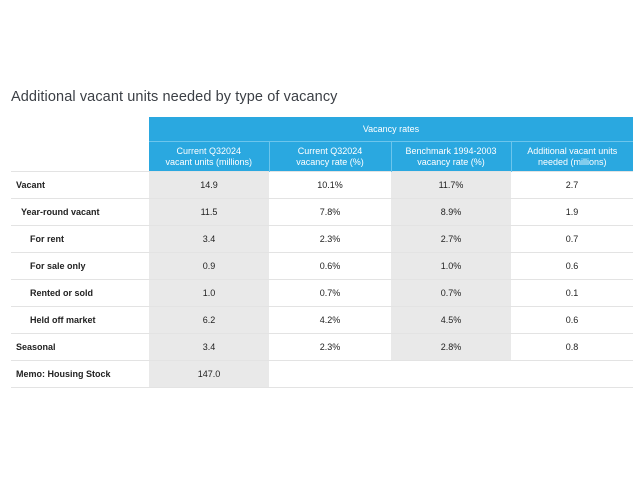  I want to click on cell-benchmark-rate: 8.9%, so click(451, 212).